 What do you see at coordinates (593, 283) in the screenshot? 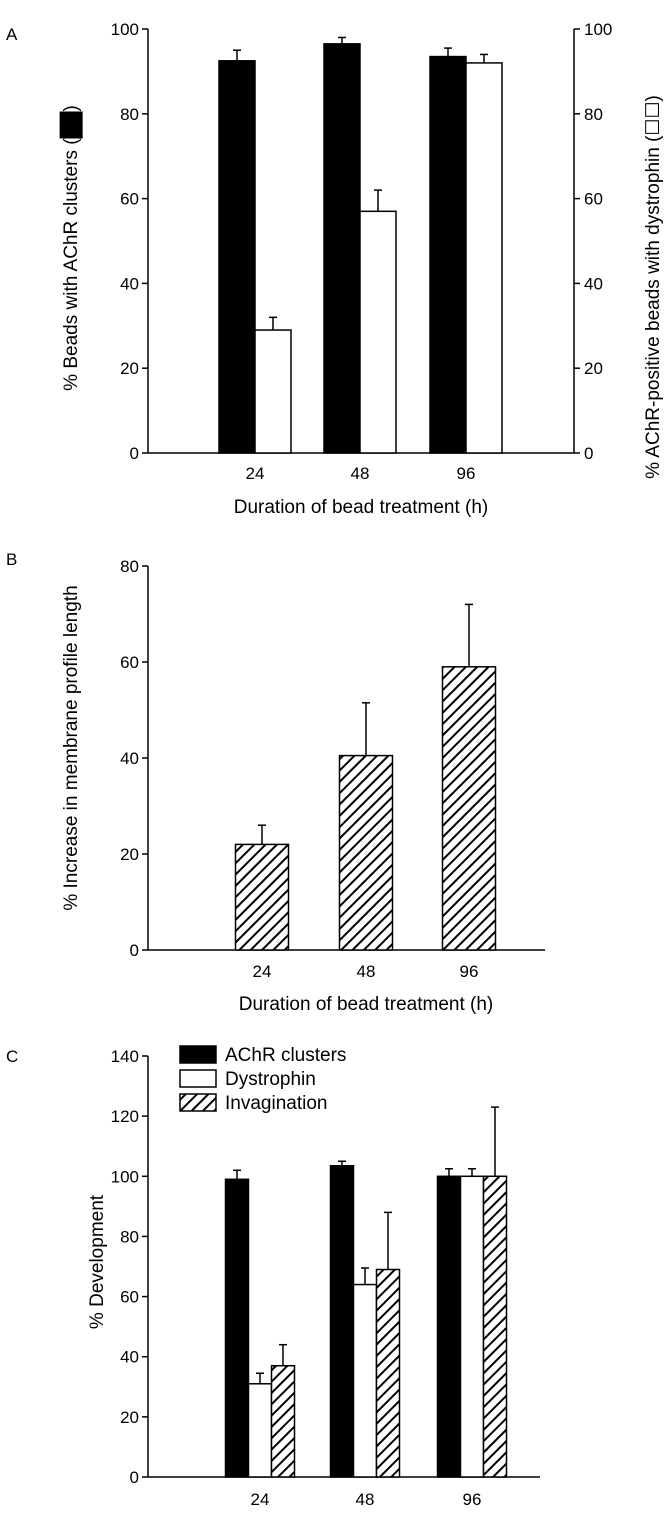
I see `y-axis-right-tick-label: 40` at bounding box center [593, 283].